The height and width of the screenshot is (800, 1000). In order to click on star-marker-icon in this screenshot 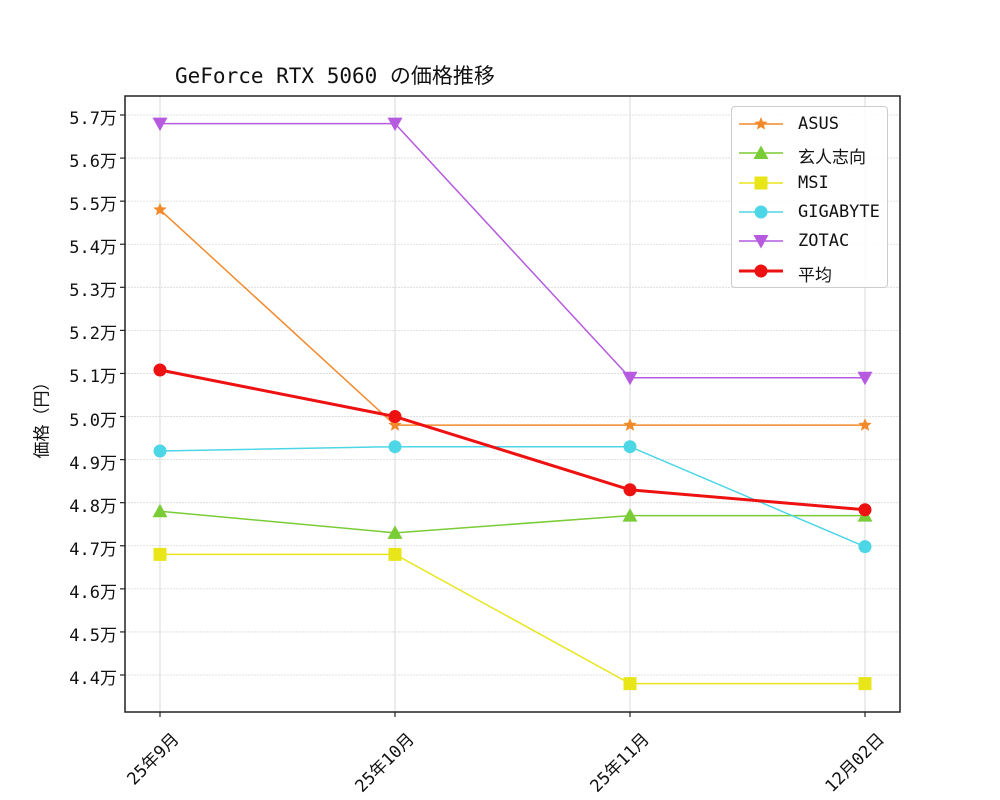, I will do `click(761, 123)`.